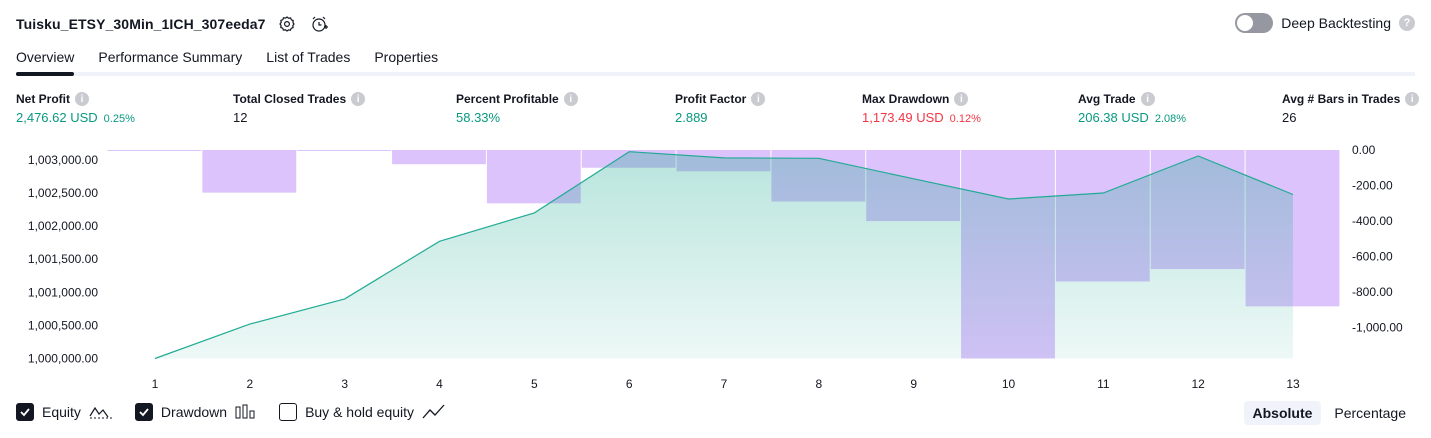 The width and height of the screenshot is (1431, 438). I want to click on help-icon: ?, so click(1407, 23).